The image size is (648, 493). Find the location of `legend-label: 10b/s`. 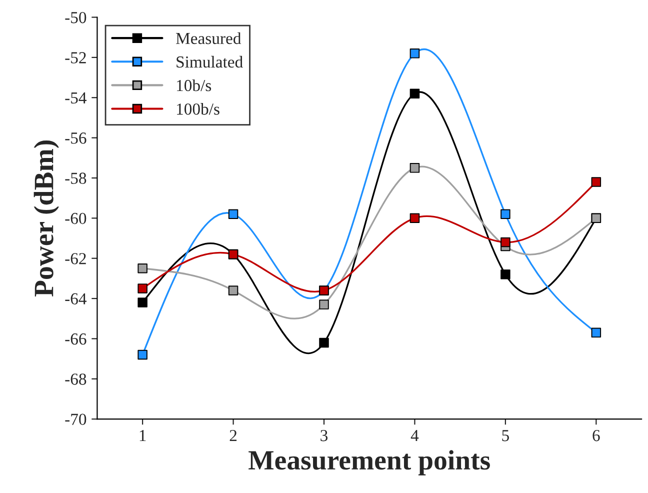

legend-label: 10b/s is located at coordinates (194, 85).